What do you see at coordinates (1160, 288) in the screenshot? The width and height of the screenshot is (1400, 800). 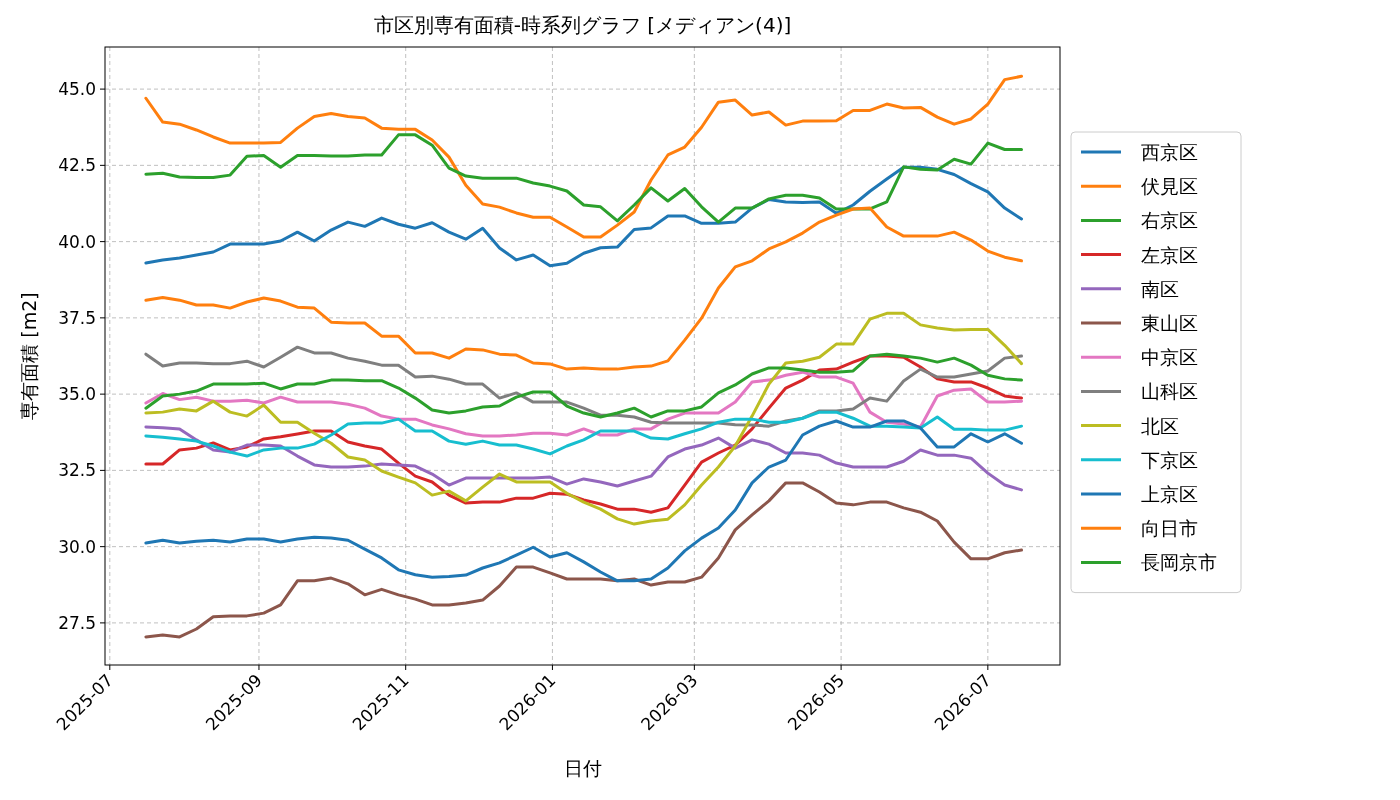 I see `legend-label: 南区` at bounding box center [1160, 288].